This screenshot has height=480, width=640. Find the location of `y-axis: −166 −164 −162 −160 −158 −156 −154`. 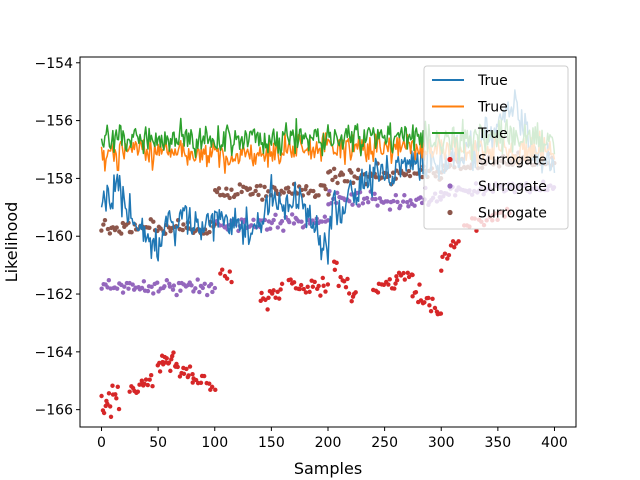

y-axis: −166 −164 −162 −160 −158 −156 −154 is located at coordinates (57, 237).